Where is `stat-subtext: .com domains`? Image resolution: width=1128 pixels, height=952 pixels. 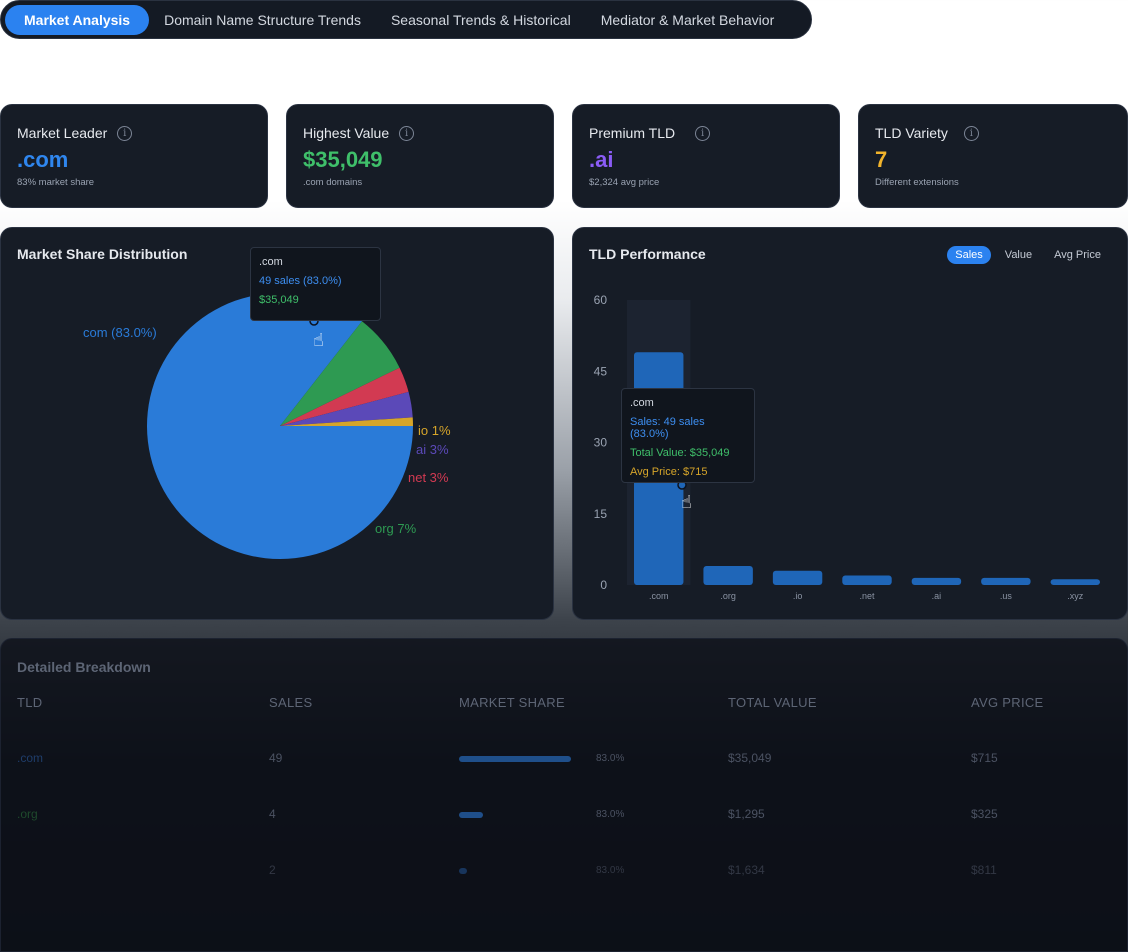
stat-subtext: .com domains is located at coordinates (333, 182).